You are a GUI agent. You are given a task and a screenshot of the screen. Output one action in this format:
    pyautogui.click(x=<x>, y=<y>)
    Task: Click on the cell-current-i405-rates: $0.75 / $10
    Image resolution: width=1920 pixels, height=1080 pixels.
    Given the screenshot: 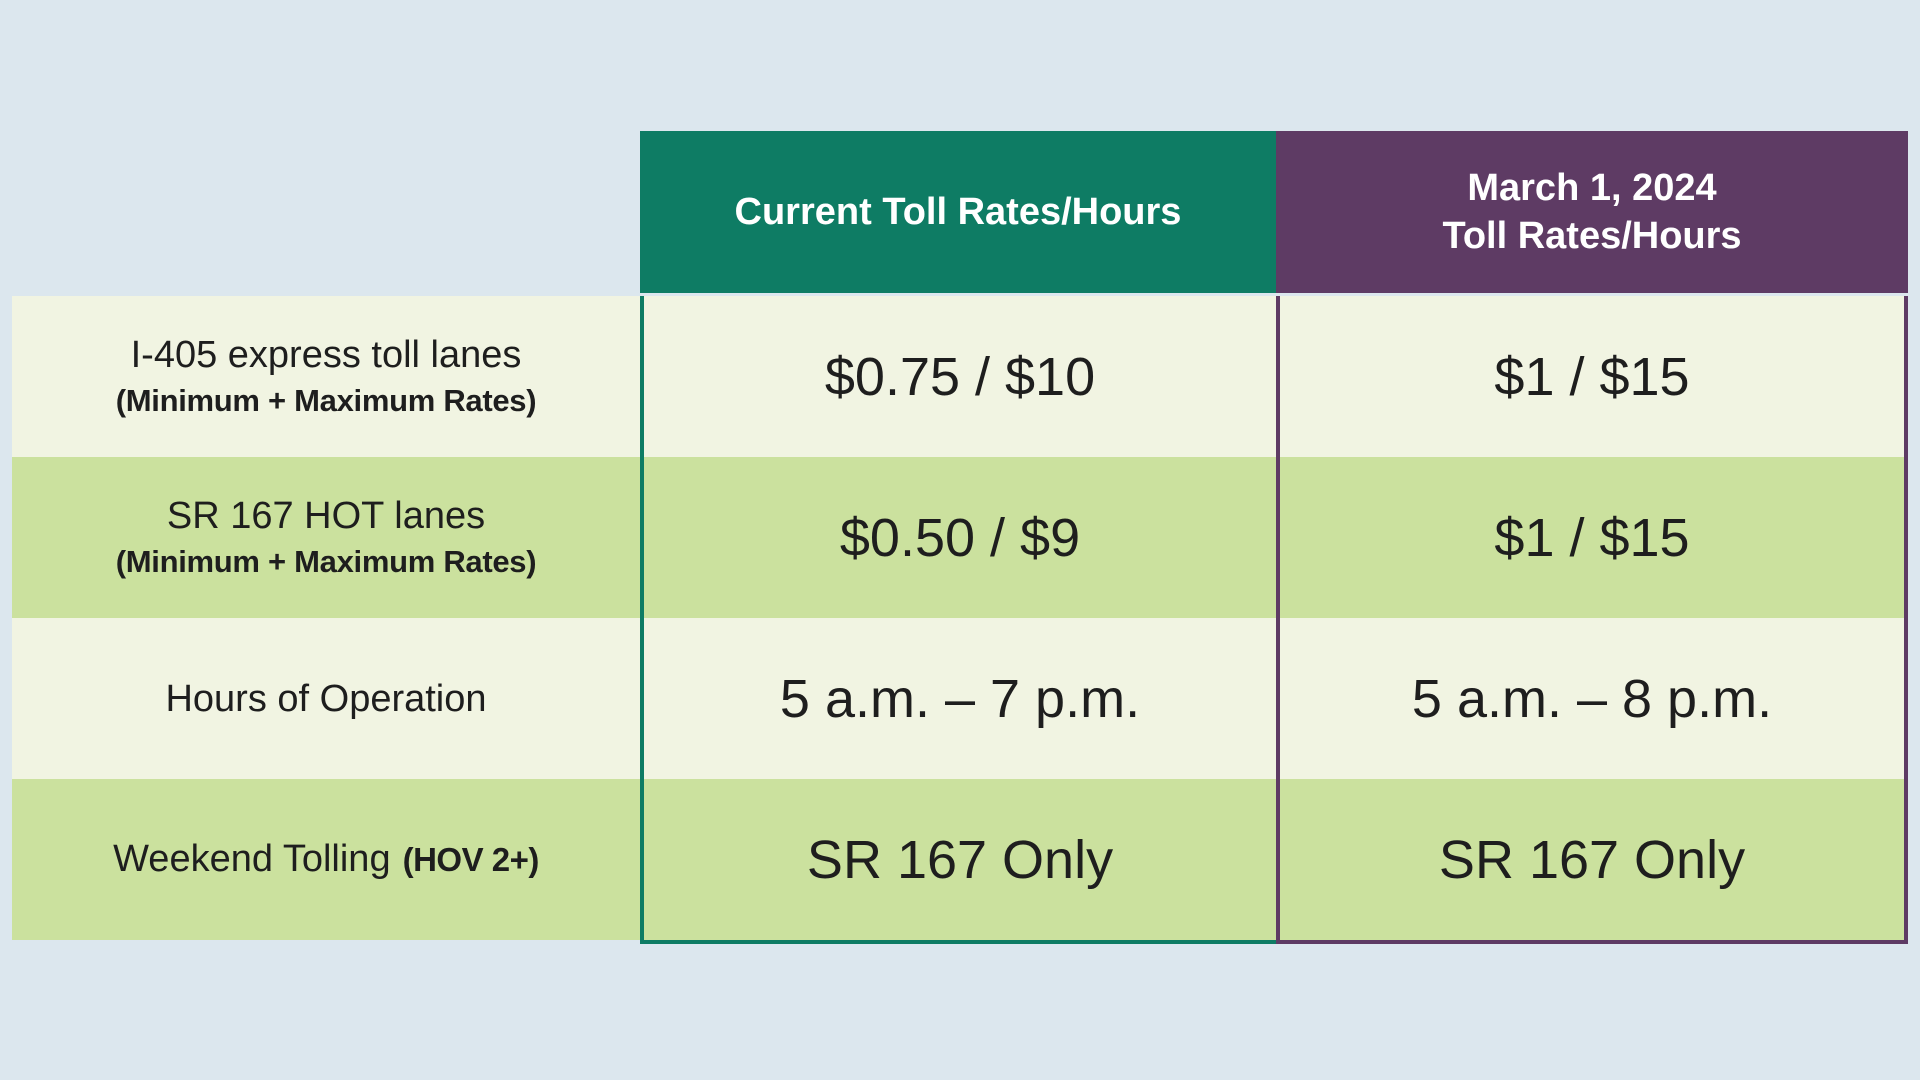 What is the action you would take?
    pyautogui.click(x=960, y=376)
    